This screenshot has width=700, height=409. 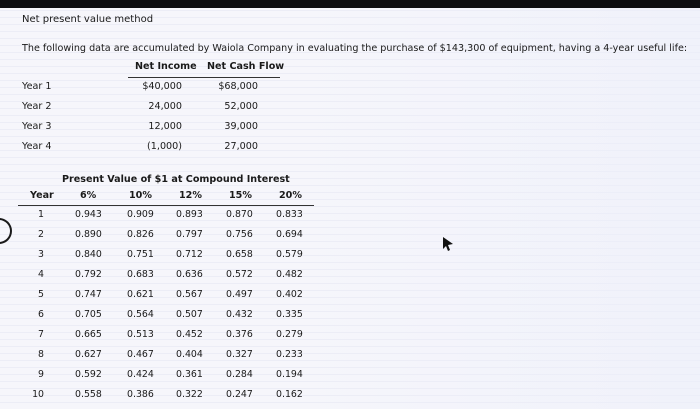 What do you see at coordinates (165, 218) in the screenshot?
I see `pv-table-row: 1 0.943 0.909 0.893 0.870 0.833` at bounding box center [165, 218].